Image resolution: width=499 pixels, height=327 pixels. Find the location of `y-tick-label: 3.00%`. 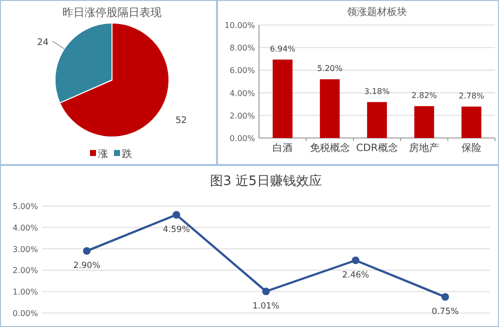

y-tick-label: 3.00% is located at coordinates (25, 249).